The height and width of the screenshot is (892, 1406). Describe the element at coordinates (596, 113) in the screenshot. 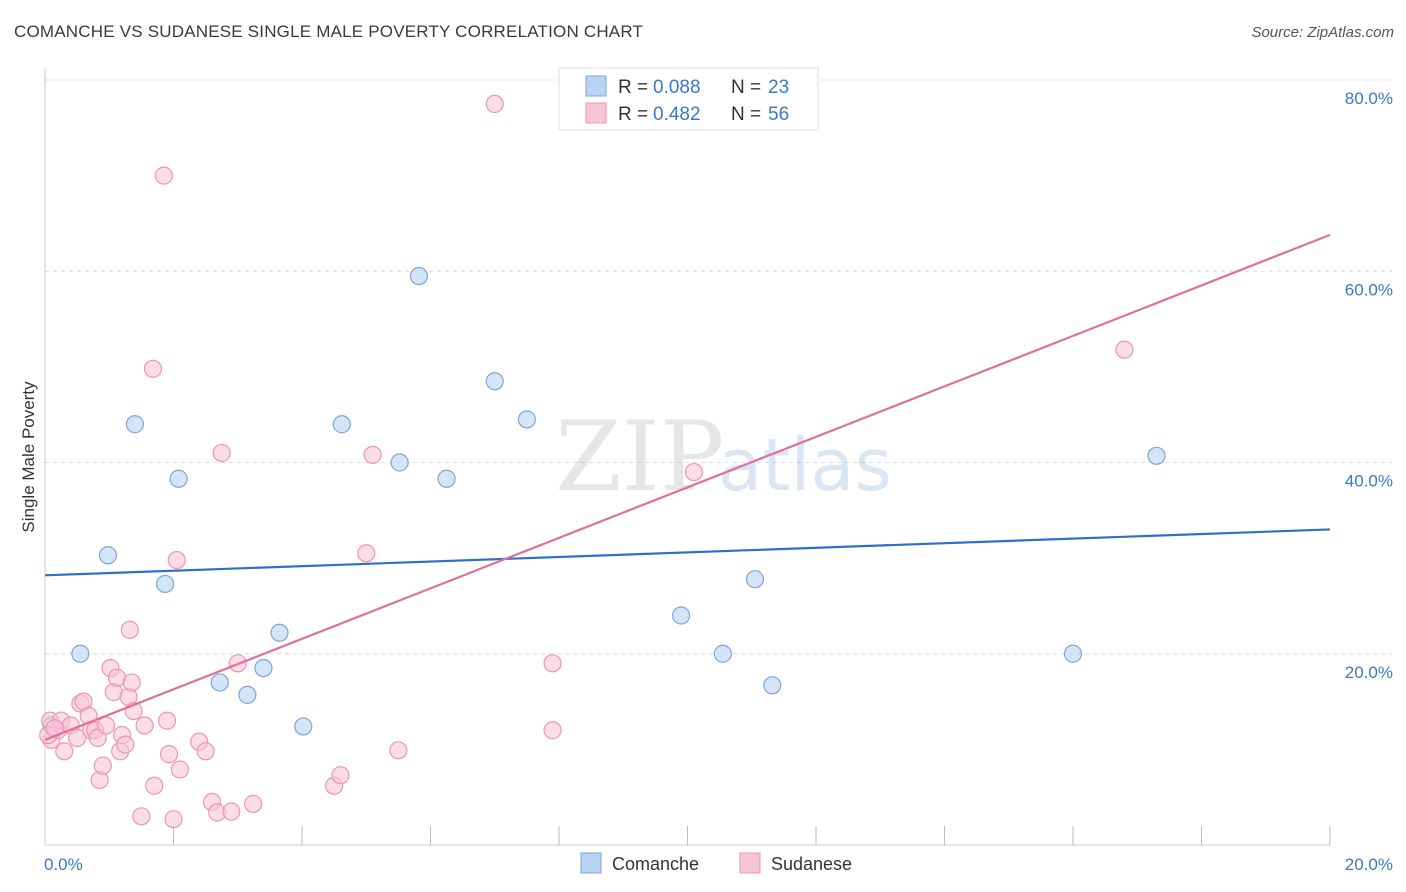

I see `legend-swatch-sudanese` at that location.